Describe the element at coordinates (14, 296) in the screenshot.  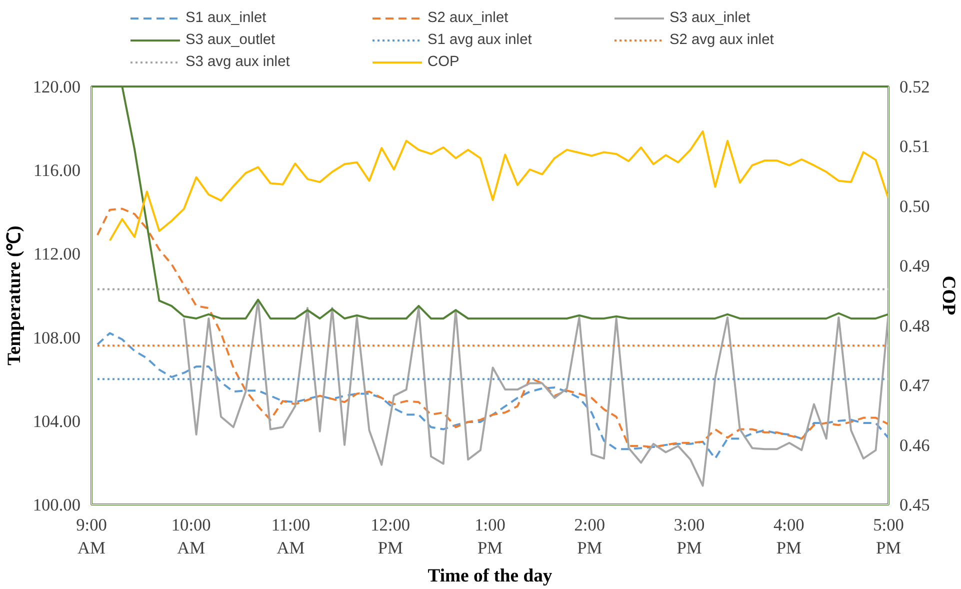
I see `y-axis-title: Temperature (℃)` at that location.